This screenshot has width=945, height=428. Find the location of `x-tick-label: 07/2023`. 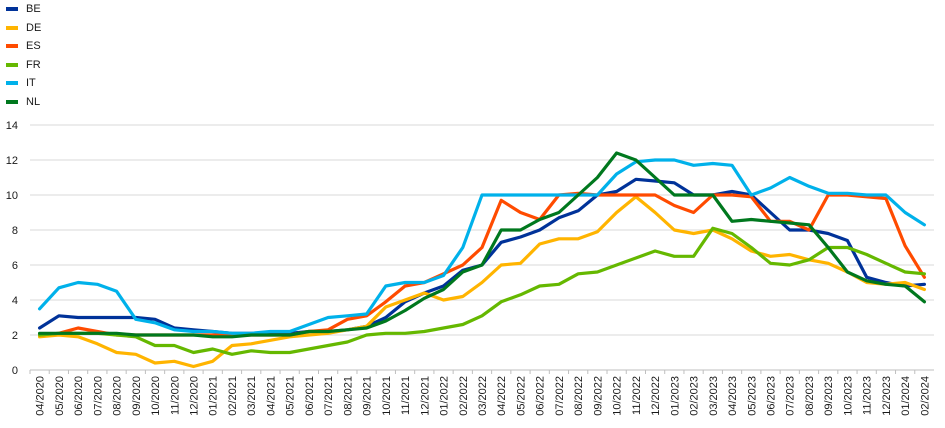

x-tick-label: 07/2023 is located at coordinates (791, 396).